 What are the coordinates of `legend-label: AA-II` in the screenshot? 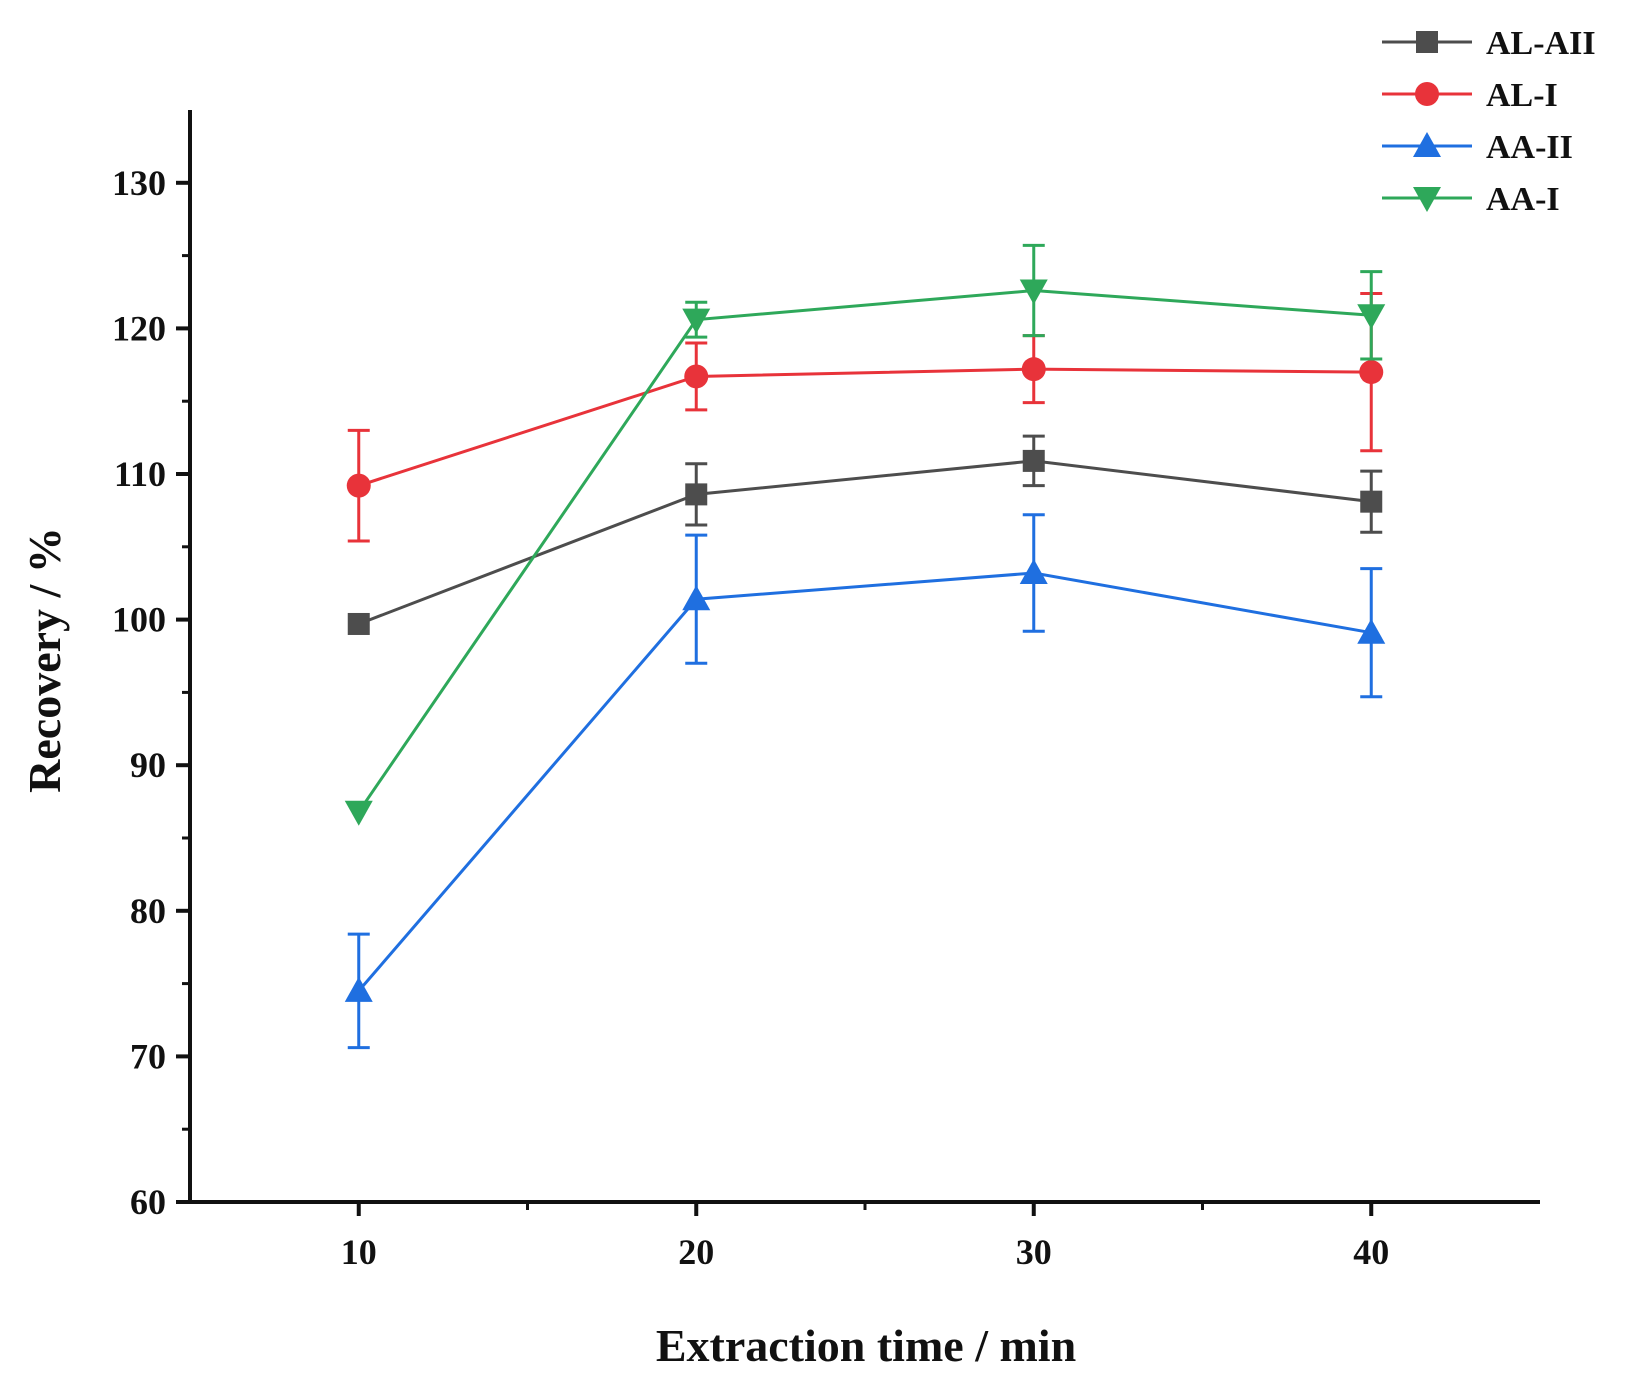 It's located at (1529, 147).